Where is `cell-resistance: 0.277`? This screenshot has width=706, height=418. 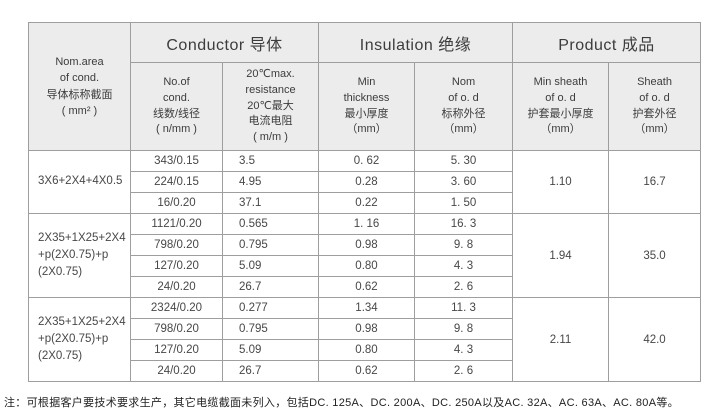
cell-resistance: 0.277 is located at coordinates (270, 308).